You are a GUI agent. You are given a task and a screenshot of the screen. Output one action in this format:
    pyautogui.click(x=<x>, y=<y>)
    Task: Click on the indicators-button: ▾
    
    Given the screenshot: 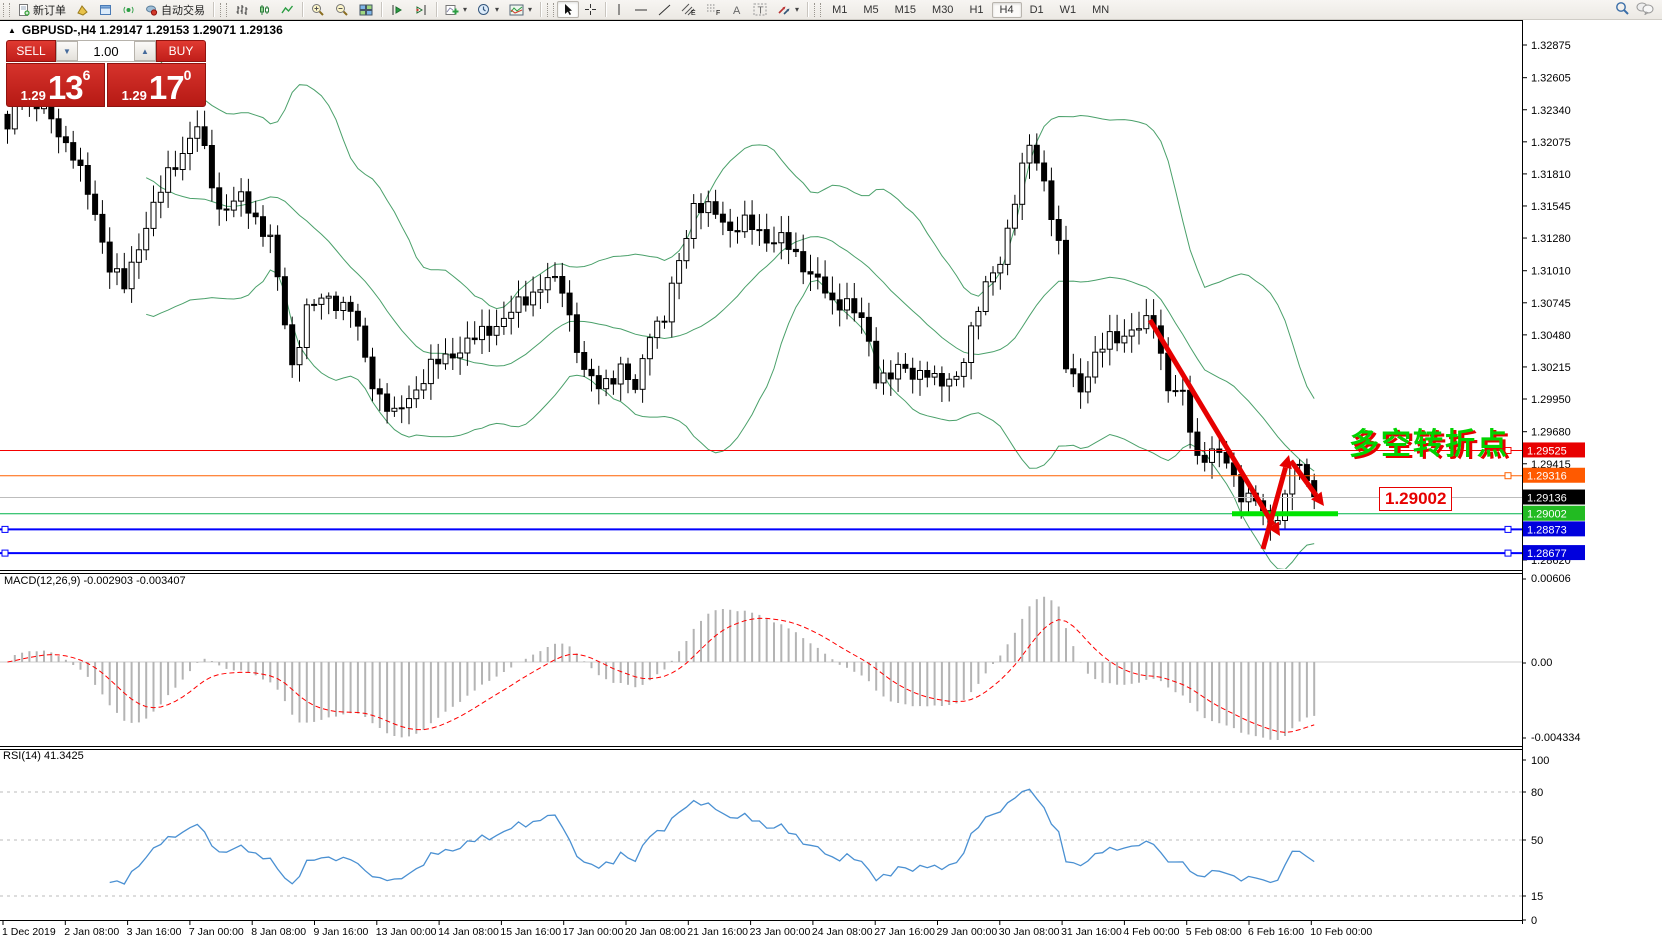 What is the action you would take?
    pyautogui.click(x=456, y=10)
    